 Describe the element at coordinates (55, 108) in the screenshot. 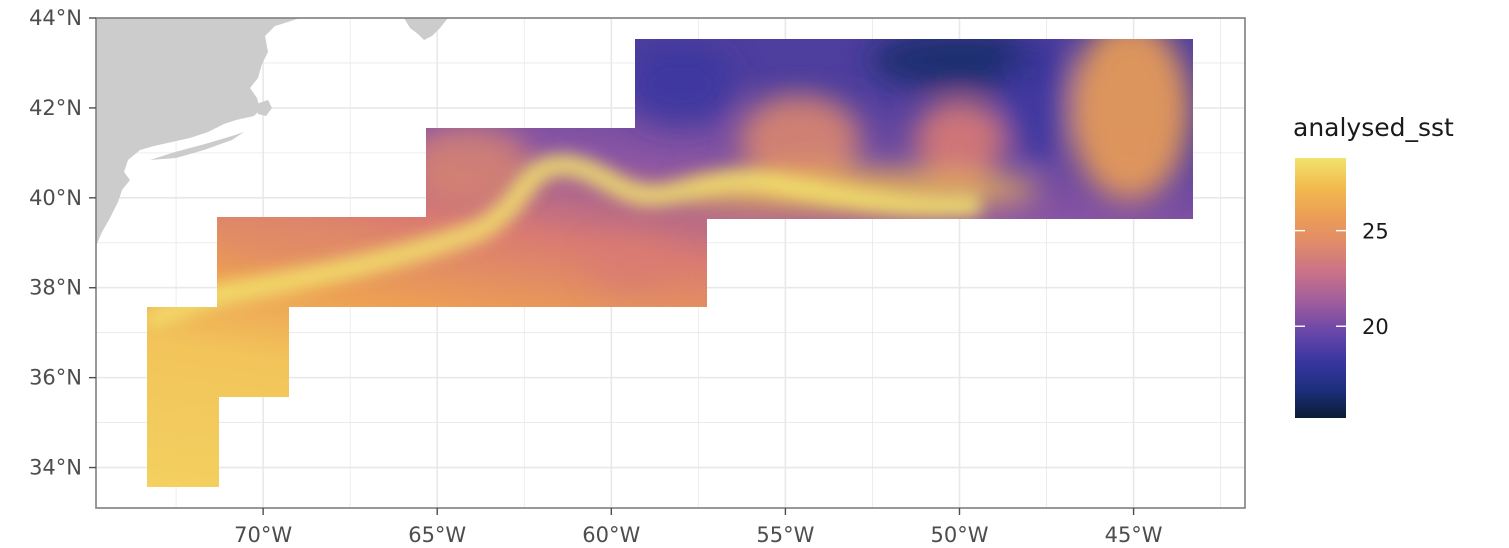

I see `y-tick-label: 42°N` at that location.